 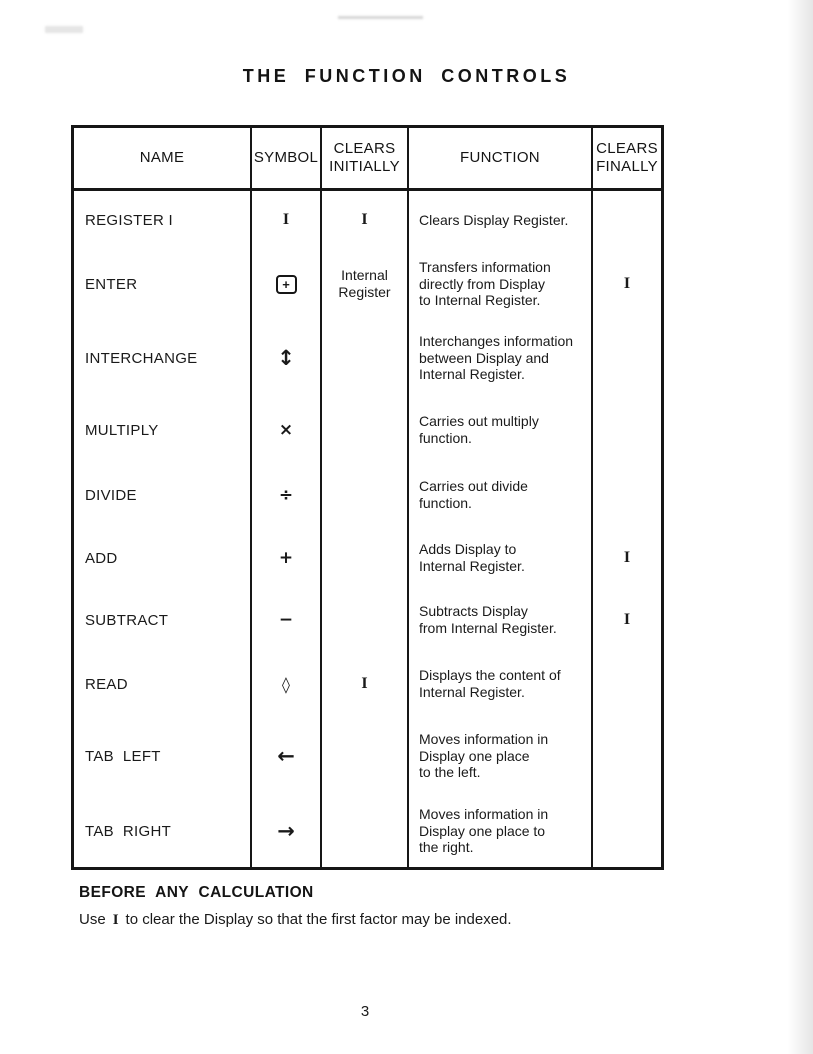 I want to click on table-row: REGISTER I I I Clears Display Register., so click(x=367, y=220).